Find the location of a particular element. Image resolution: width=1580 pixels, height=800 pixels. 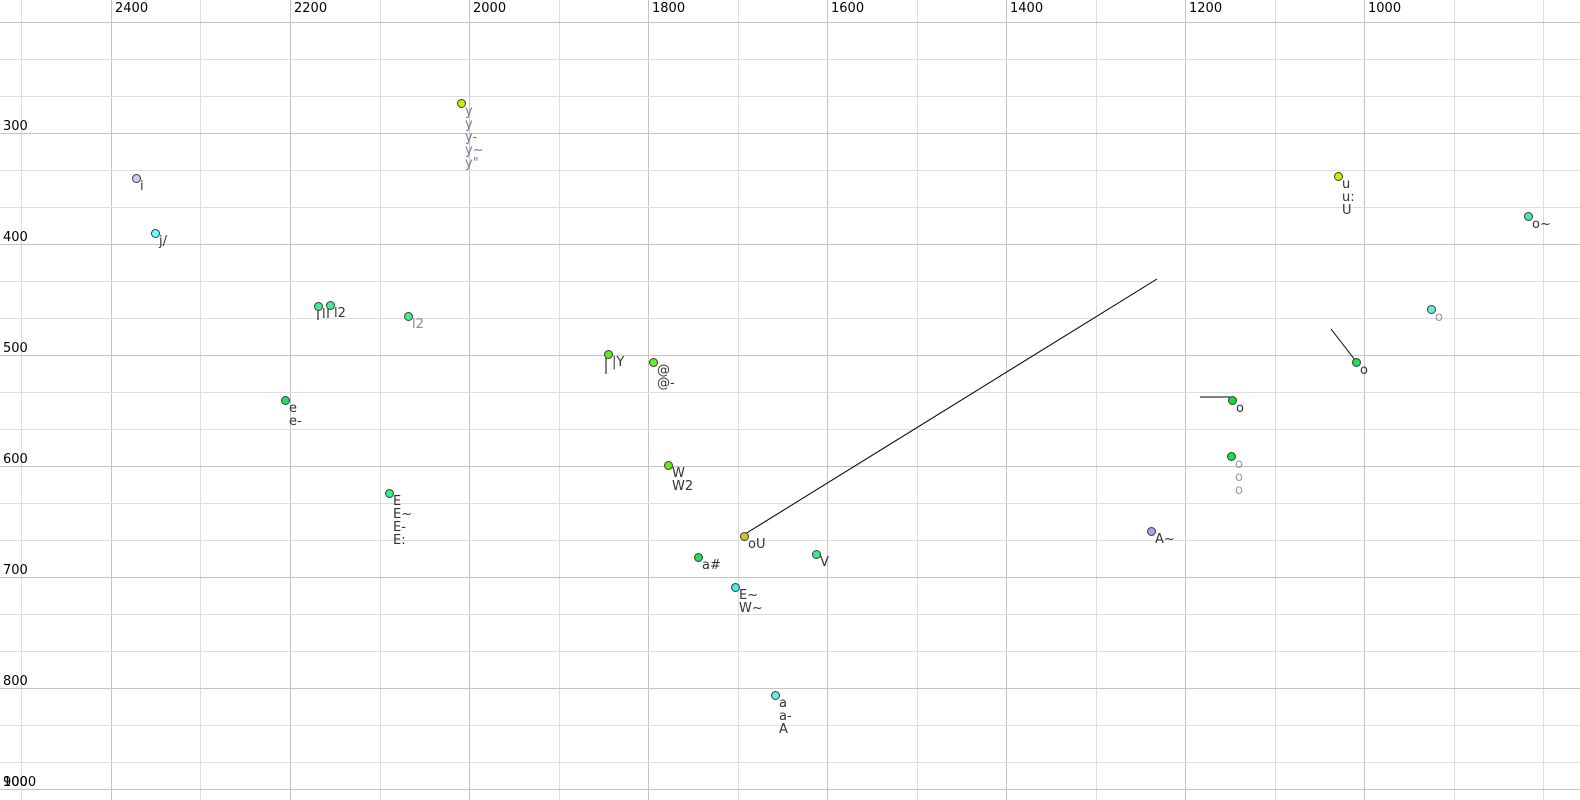

y-tick-label: 300 is located at coordinates (15, 126).